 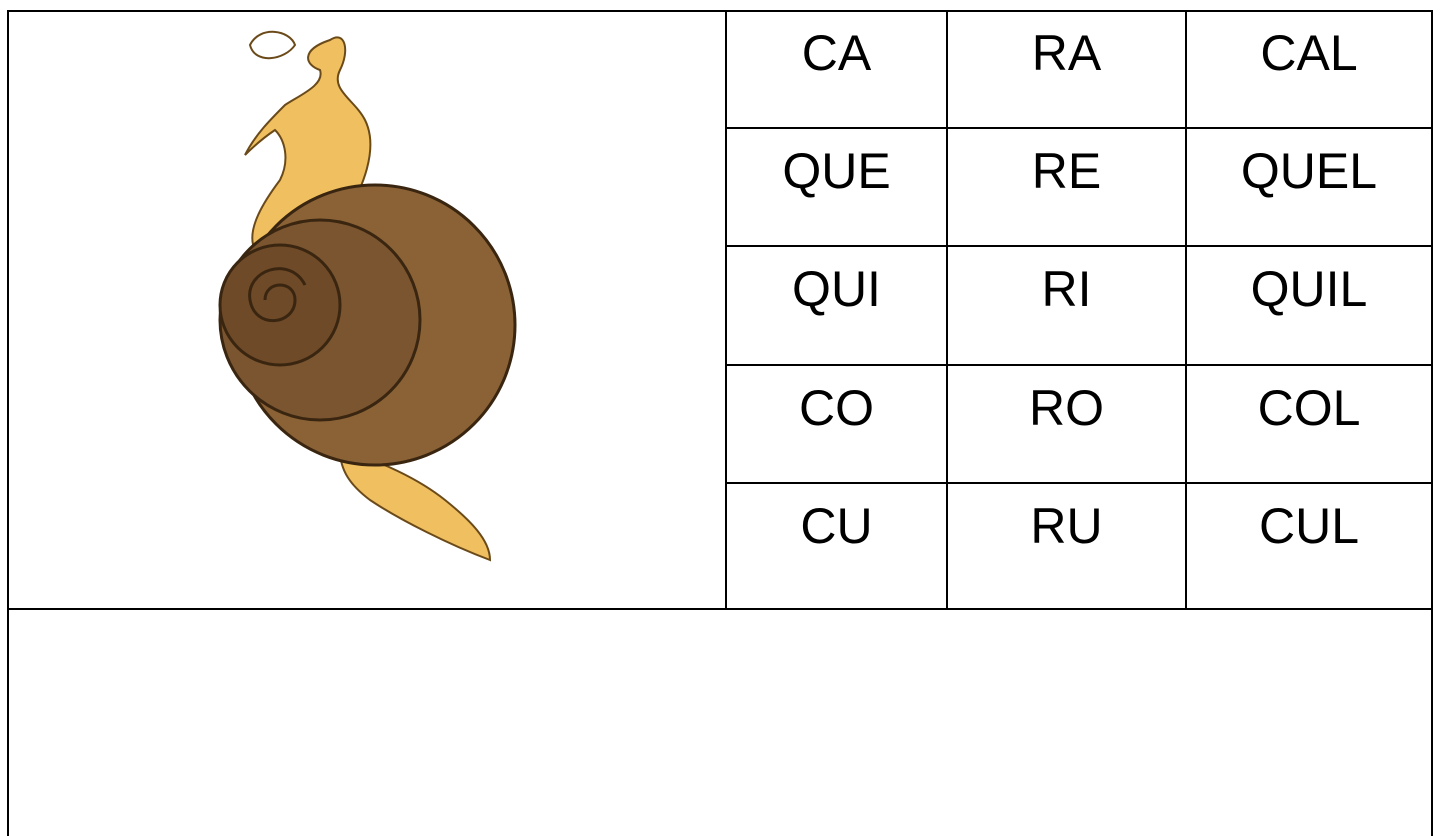 What do you see at coordinates (836, 171) in the screenshot?
I see `syllable-cell: QUE` at bounding box center [836, 171].